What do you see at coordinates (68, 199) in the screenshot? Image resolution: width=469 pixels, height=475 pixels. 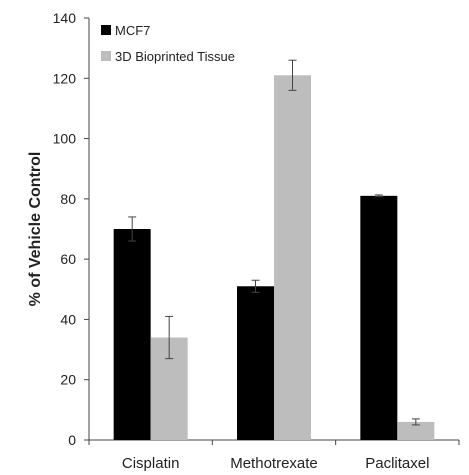 I see `y-tick-label: 80` at bounding box center [68, 199].